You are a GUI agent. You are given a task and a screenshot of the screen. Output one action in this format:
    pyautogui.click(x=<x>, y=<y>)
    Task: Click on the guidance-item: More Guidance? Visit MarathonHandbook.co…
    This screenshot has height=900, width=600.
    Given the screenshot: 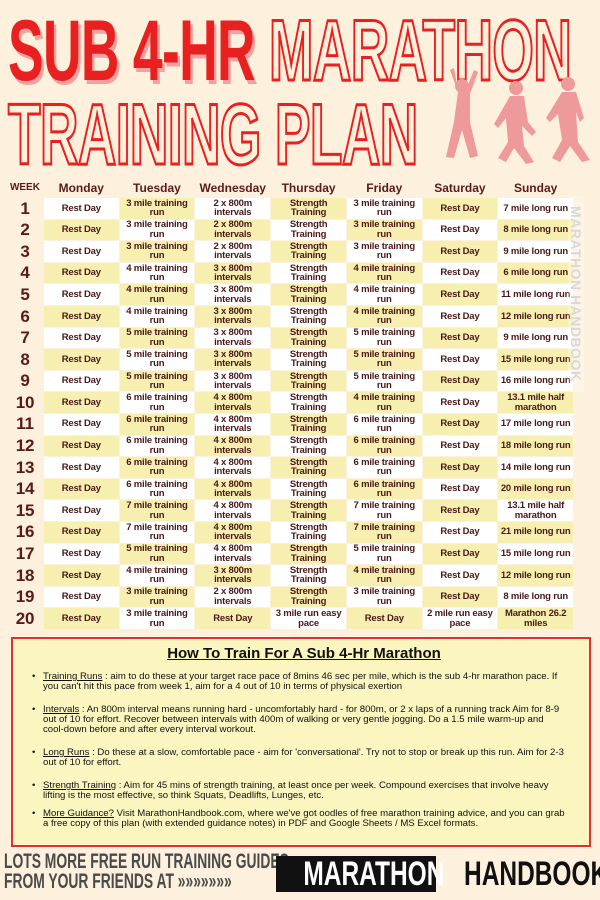 What is the action you would take?
    pyautogui.click(x=298, y=818)
    